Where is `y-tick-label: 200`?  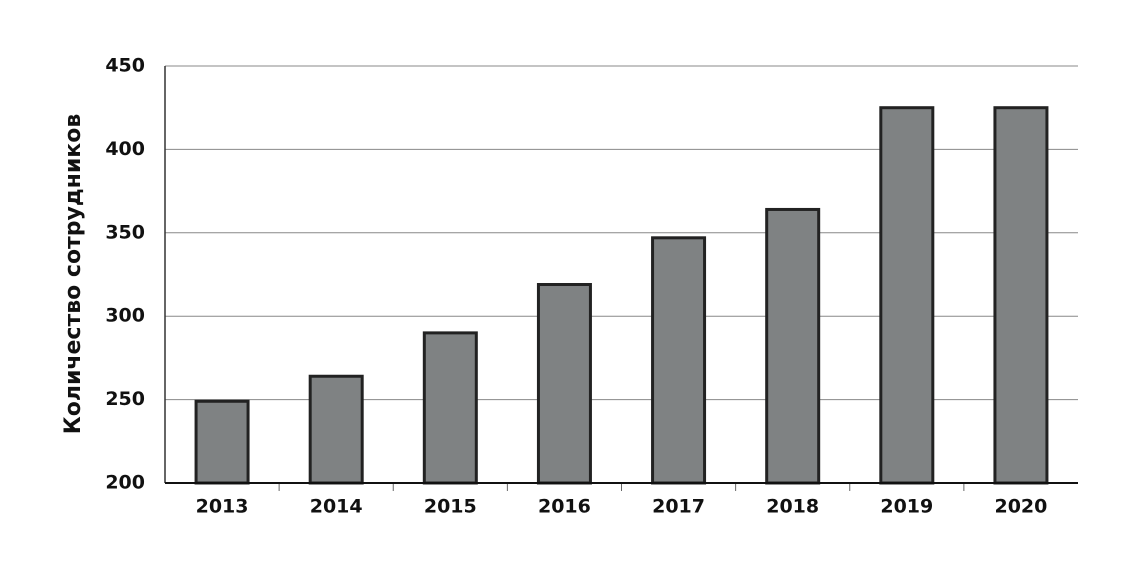 y-tick-label: 200 is located at coordinates (125, 483).